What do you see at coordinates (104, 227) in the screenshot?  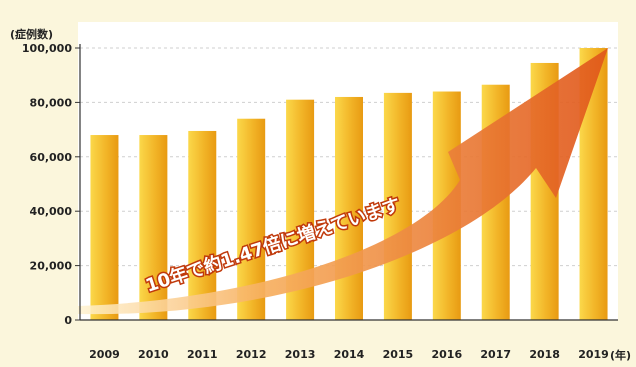 I see `bar-2009` at bounding box center [104, 227].